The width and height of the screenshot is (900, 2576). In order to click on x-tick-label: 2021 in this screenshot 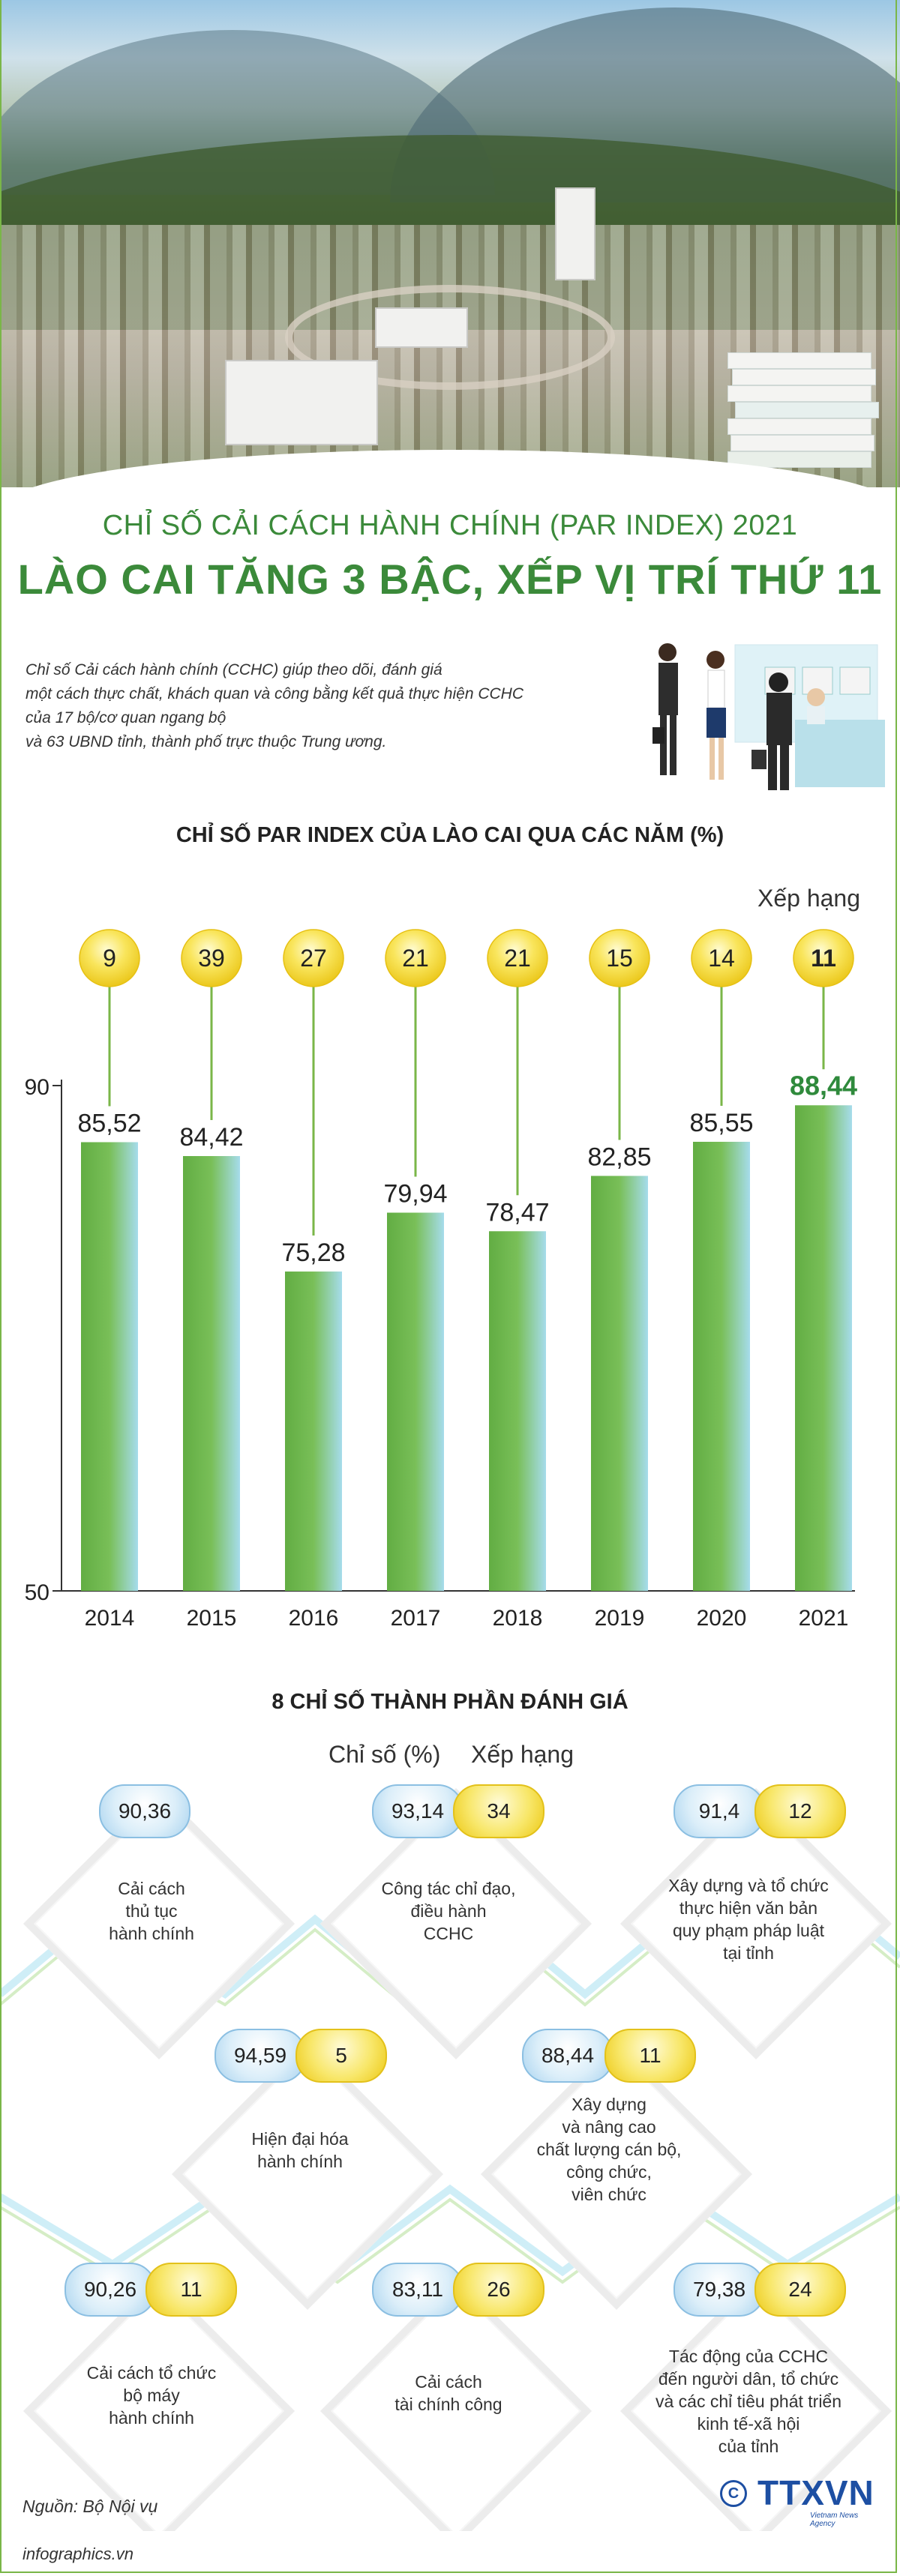, I will do `click(824, 1618)`.